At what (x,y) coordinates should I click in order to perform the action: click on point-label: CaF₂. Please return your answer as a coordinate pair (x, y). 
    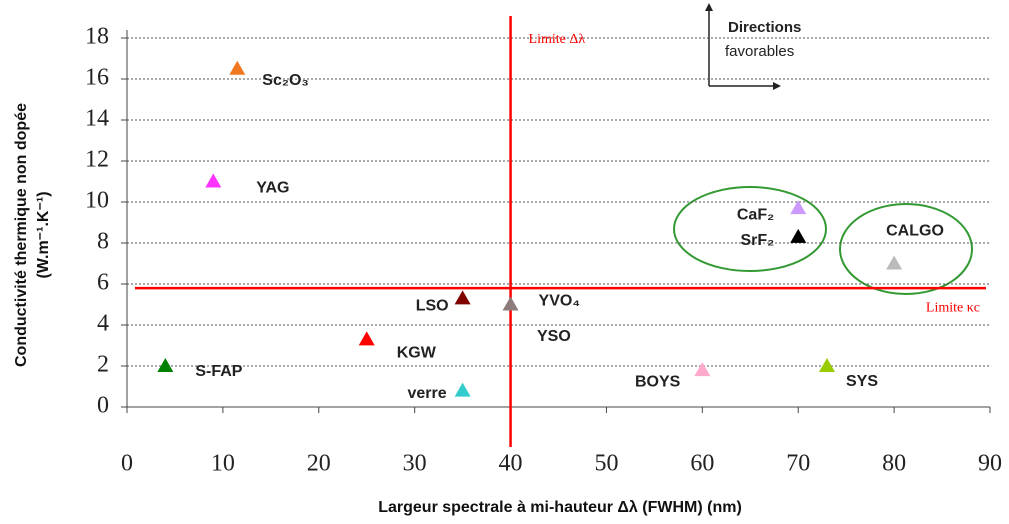
    Looking at the image, I should click on (755, 214).